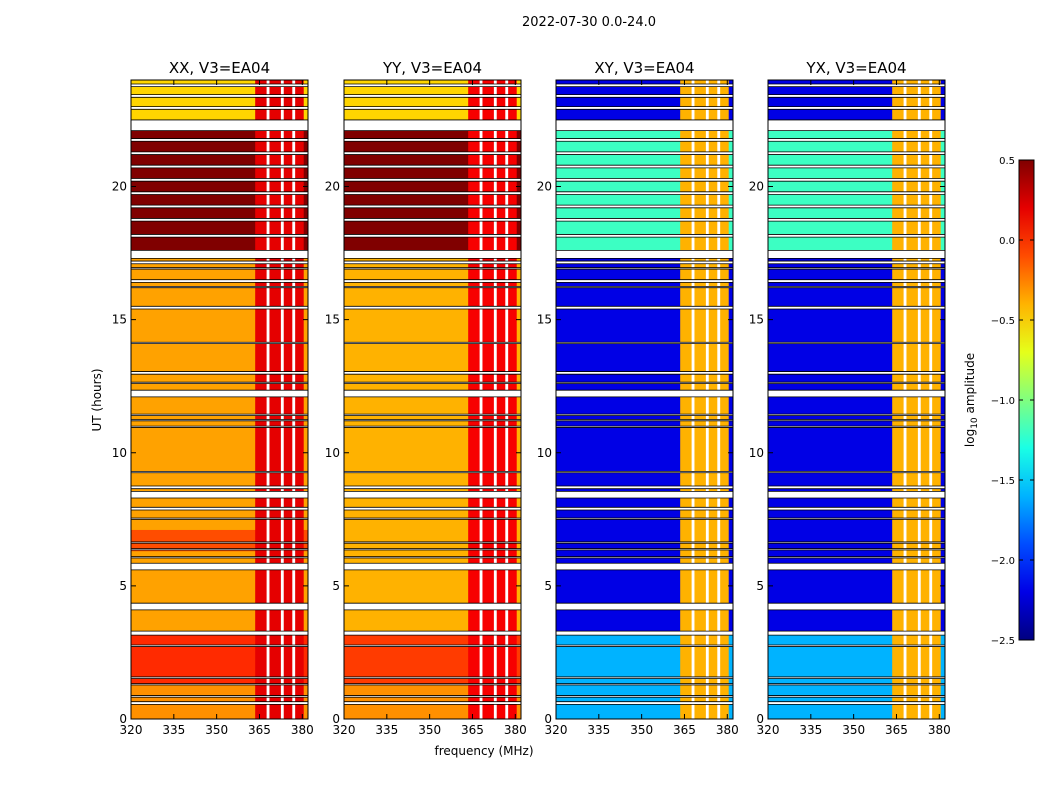 The height and width of the screenshot is (800, 1050). Describe the element at coordinates (1003, 641) in the screenshot. I see `colorbar-tick-label: −2.5` at that location.